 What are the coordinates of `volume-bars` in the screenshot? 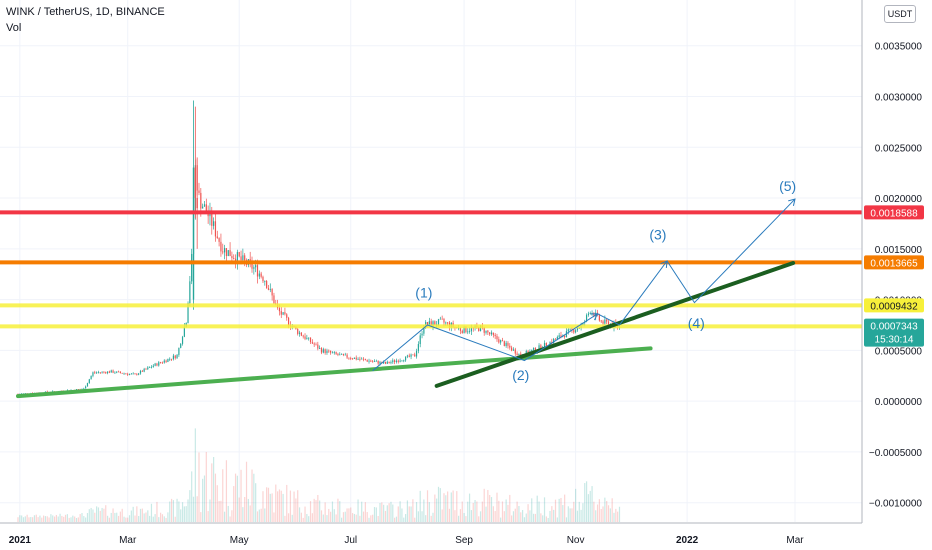 It's located at (319, 475).